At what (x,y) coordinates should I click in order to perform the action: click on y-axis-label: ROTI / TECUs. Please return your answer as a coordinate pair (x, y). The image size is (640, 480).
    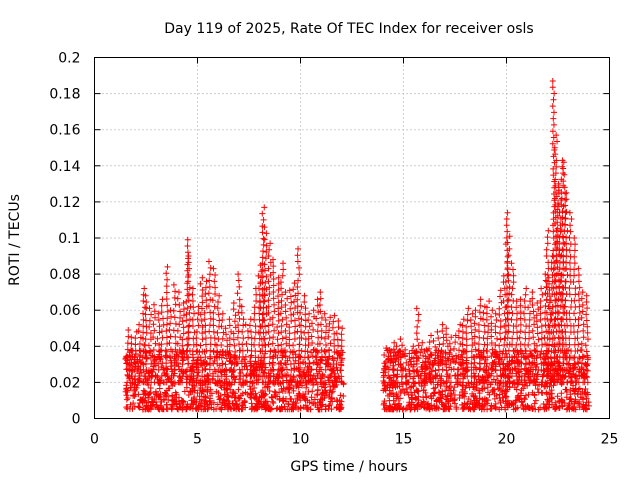
    Looking at the image, I should click on (15, 240).